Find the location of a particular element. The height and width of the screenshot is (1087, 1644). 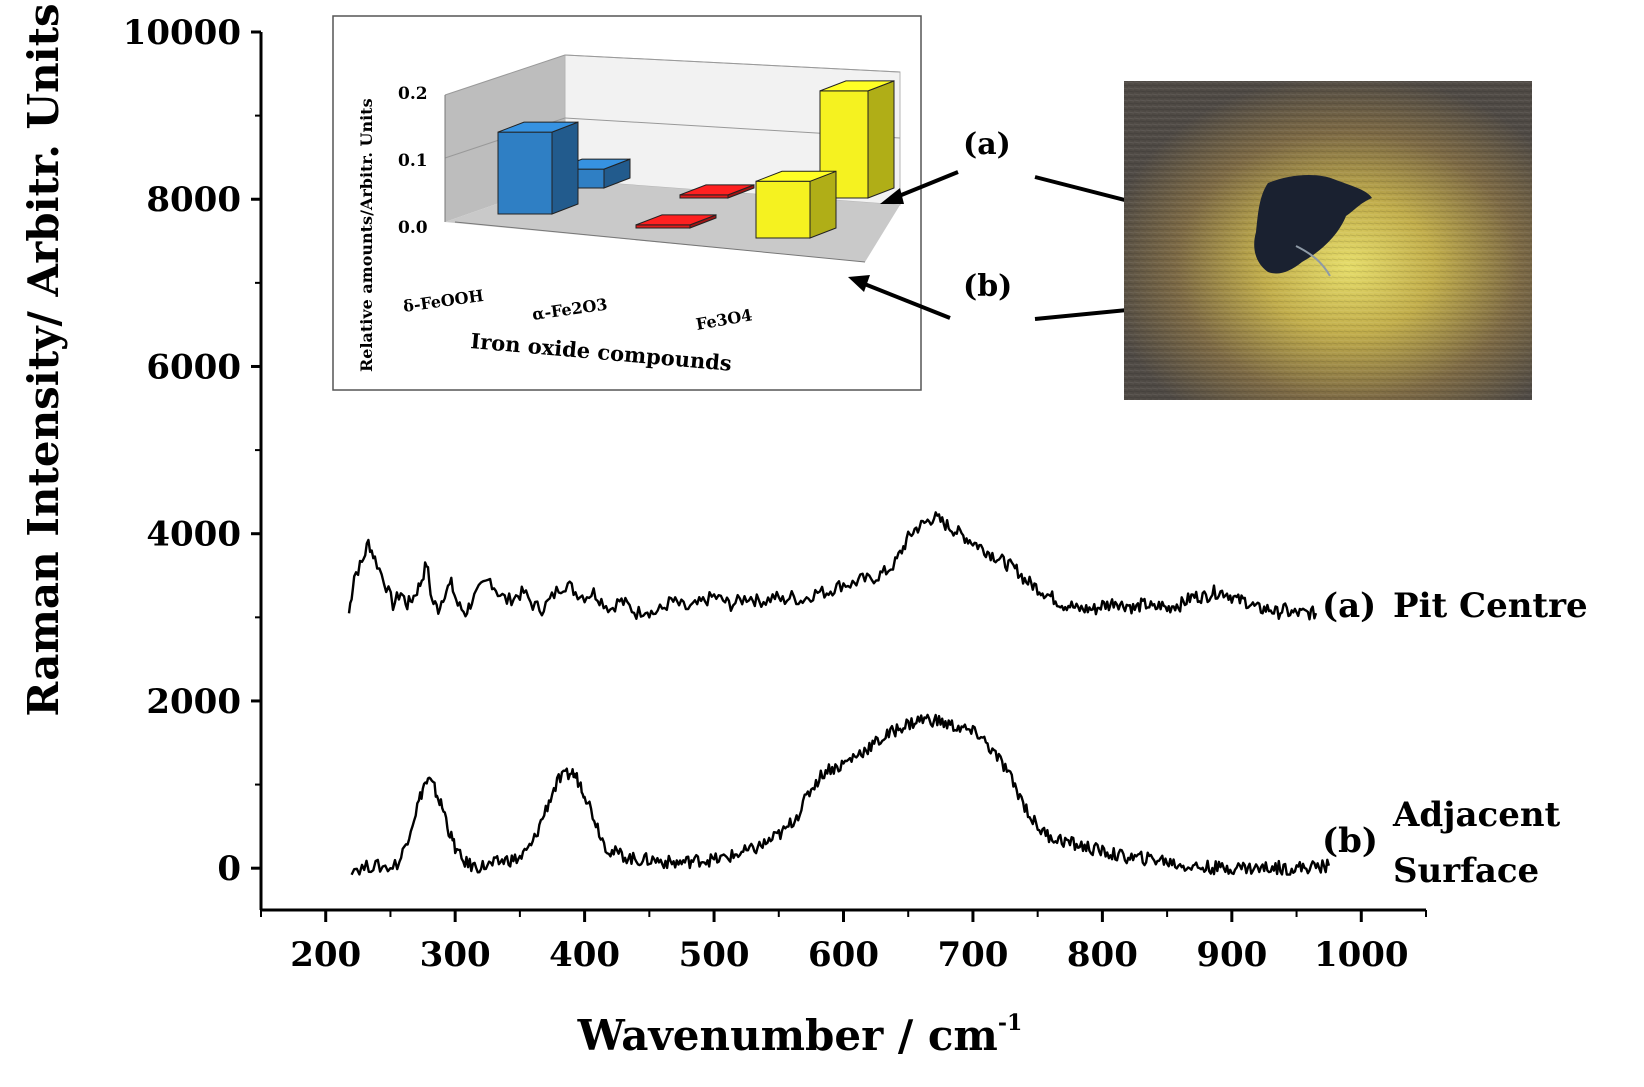

inset-y-tick-1: 0.1 is located at coordinates (413, 161).